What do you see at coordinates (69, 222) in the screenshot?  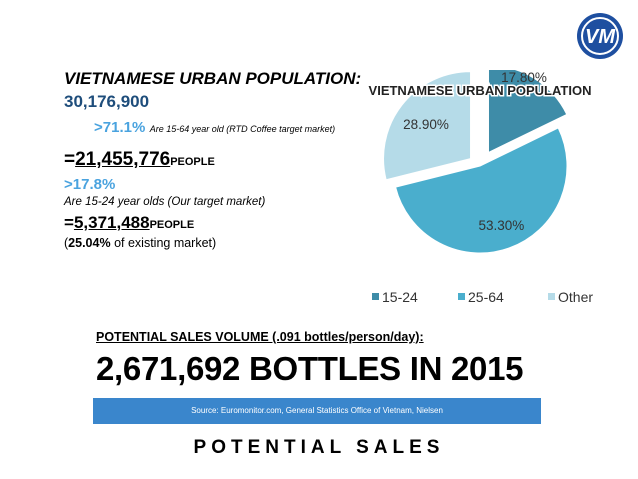 I see `eq2-sign: =` at bounding box center [69, 222].